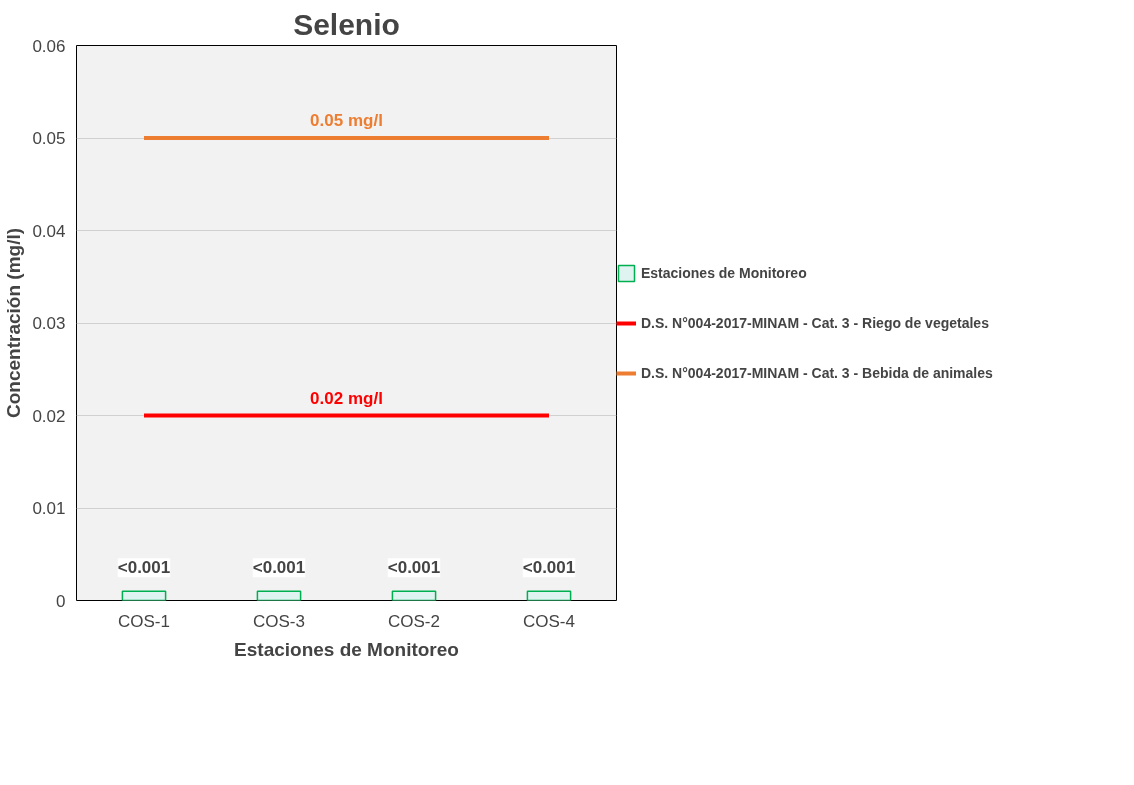 This screenshot has height=785, width=1134. I want to click on legend-label: D.S. N°004-2017-MINAM - Cat. 3 - Bebida de animales, so click(817, 372).